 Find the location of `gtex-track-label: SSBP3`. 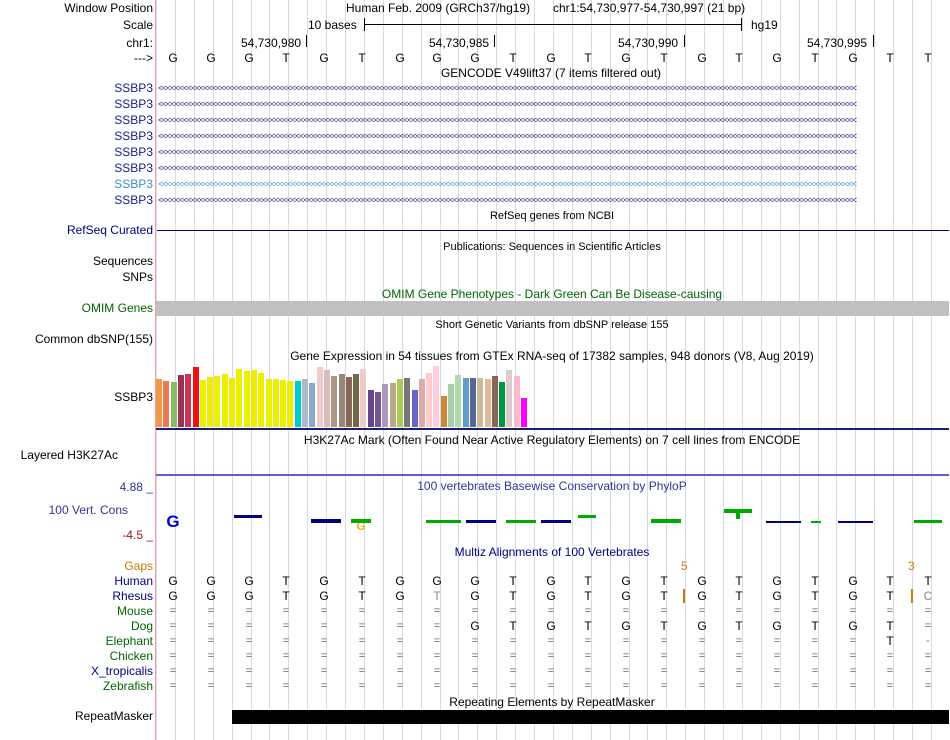

gtex-track-label: SSBP3 is located at coordinates (133, 397).